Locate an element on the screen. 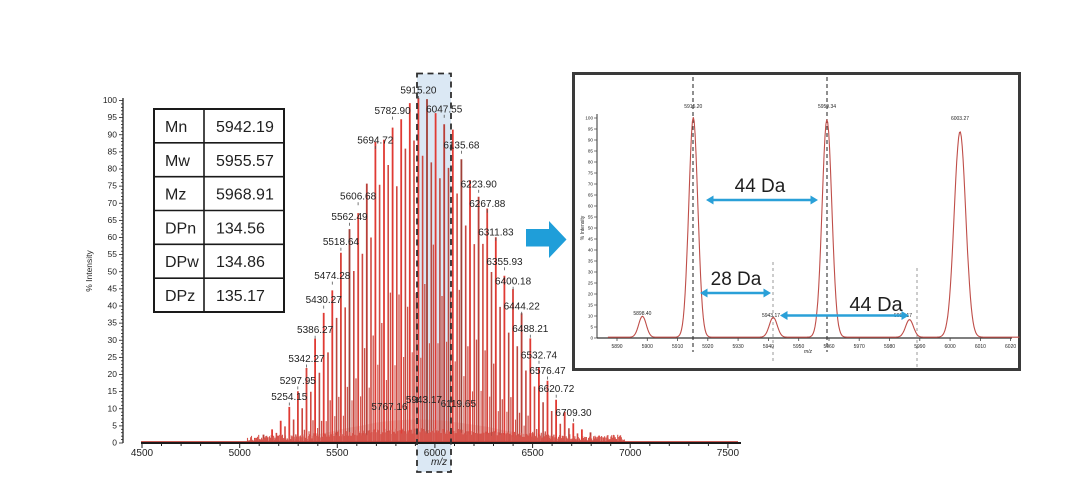 The image size is (1080, 479). svg-text: 6576.47 is located at coordinates (547, 371).